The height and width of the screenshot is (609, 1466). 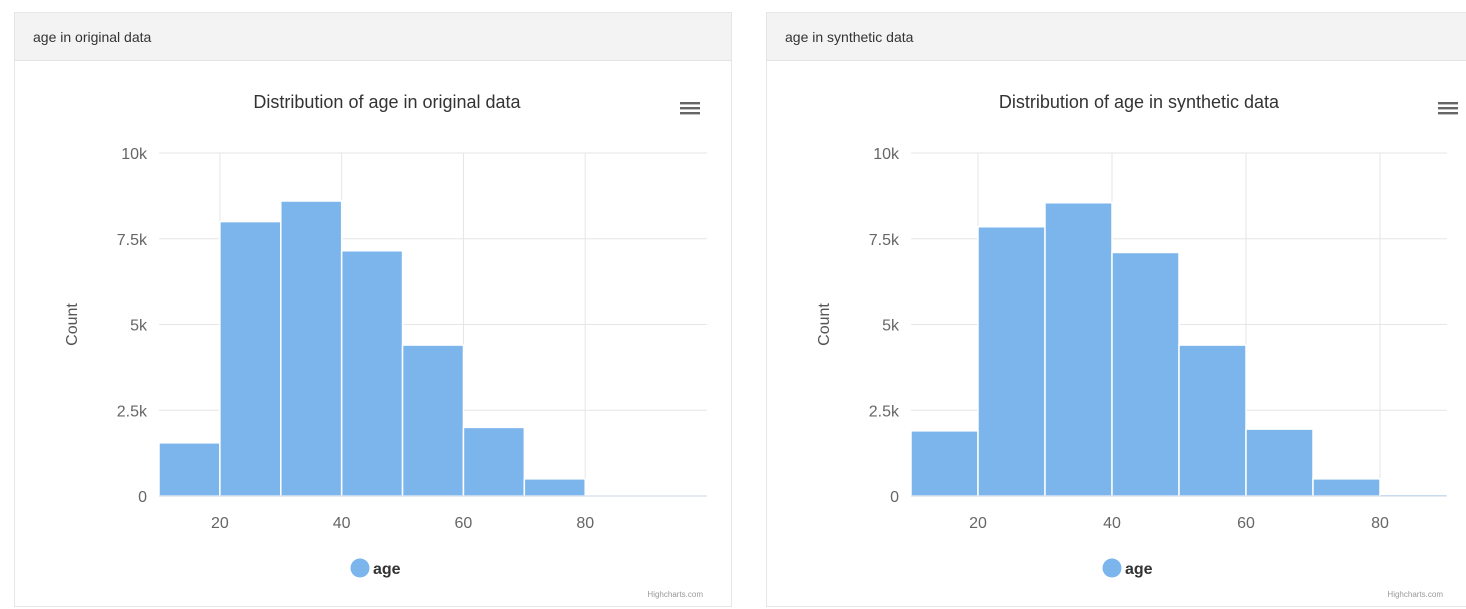 I want to click on panel-header-synthetic: age in synthetic data, so click(x=1116, y=37).